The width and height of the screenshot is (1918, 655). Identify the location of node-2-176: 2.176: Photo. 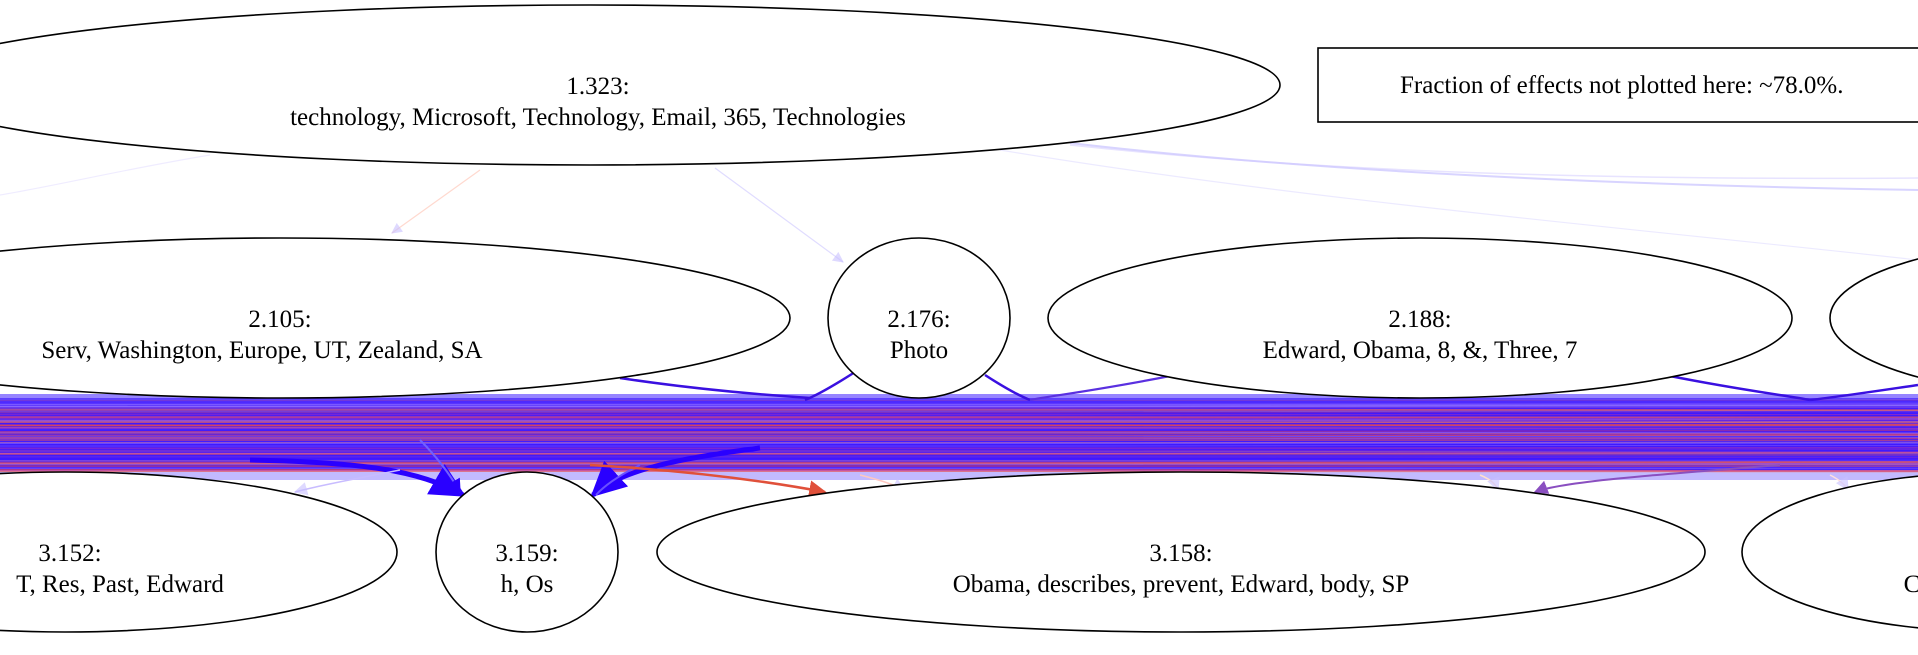
(919, 318).